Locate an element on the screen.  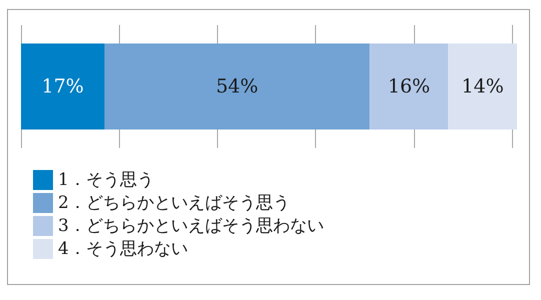
legend-label: 2．どちらかといえばそう思う is located at coordinates (174, 203).